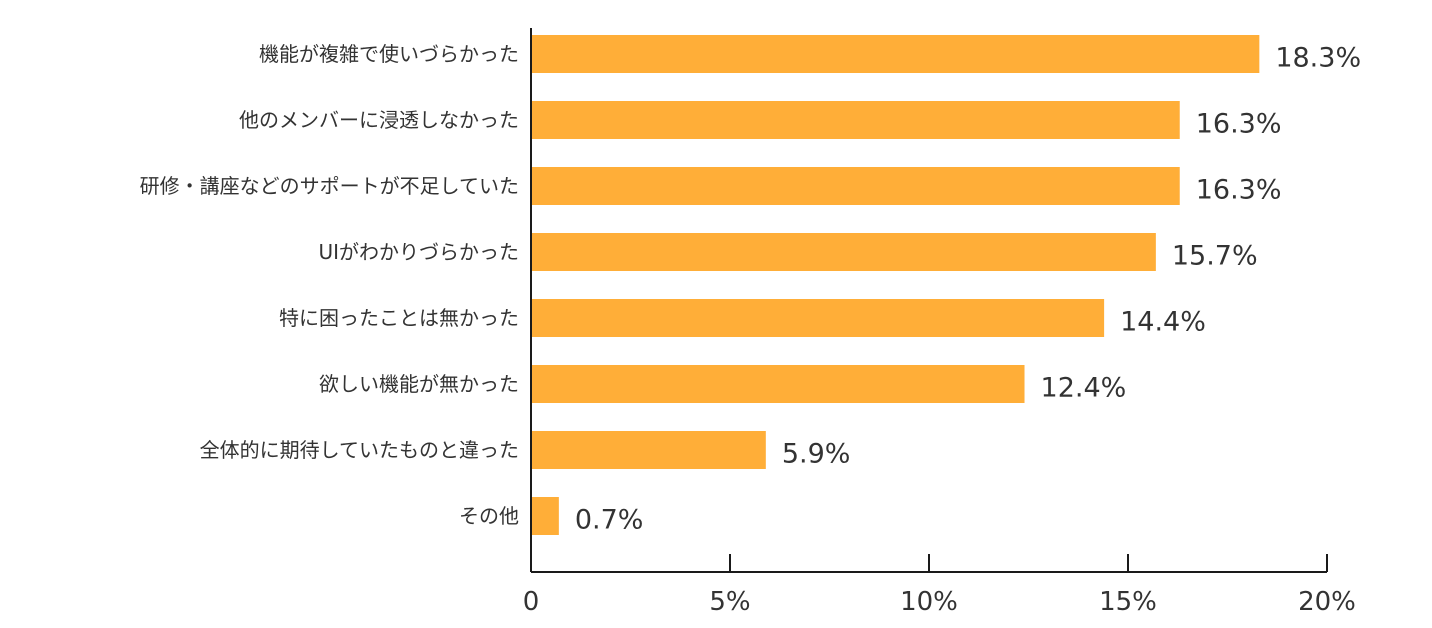  I want to click on x-tick-label-2: 10%, so click(929, 602).